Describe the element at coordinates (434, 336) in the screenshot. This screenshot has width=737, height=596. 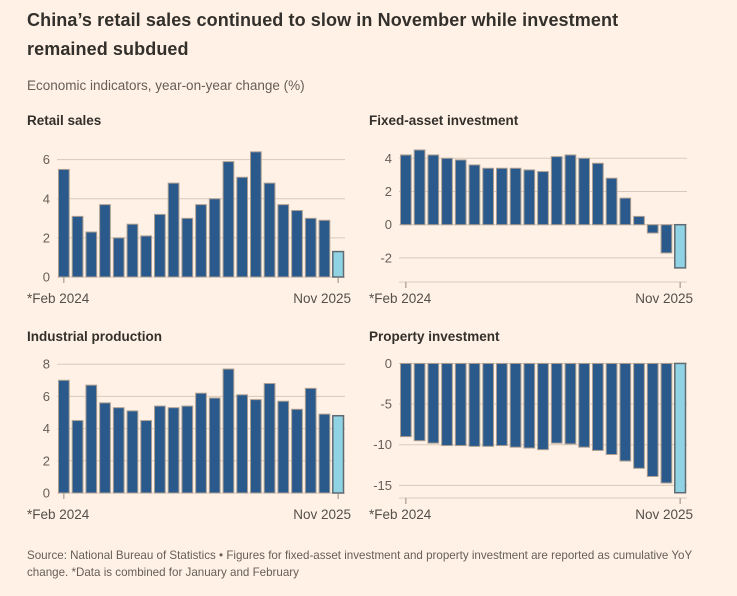
I see `chart-title-property-investment: Property investment` at that location.